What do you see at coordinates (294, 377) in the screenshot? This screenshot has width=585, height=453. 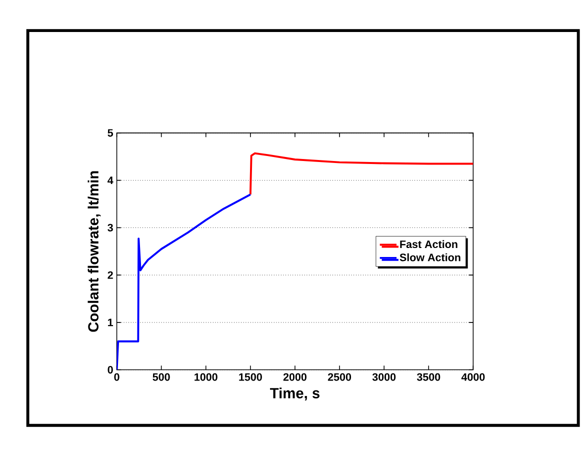 I see `x-tick-label: 2000` at bounding box center [294, 377].